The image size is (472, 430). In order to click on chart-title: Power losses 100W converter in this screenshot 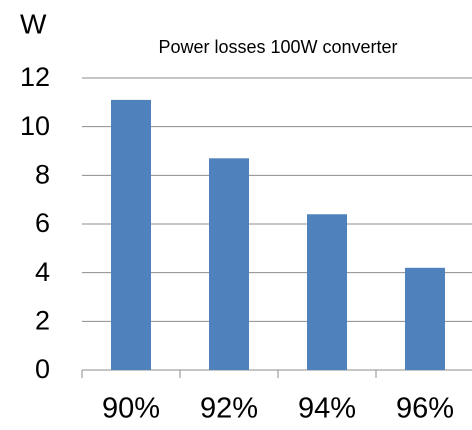, I will do `click(277, 47)`.